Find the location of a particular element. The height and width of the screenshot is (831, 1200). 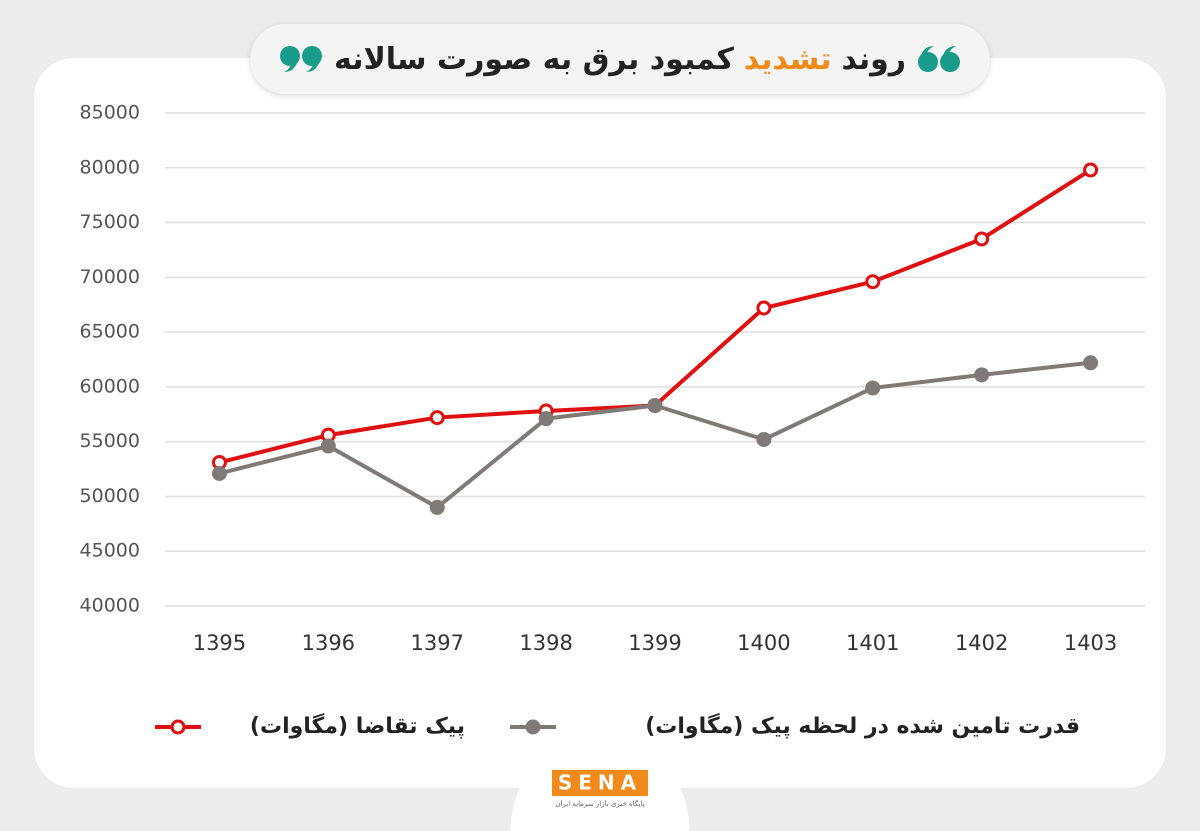

y-tick-label: 65000 is located at coordinates (110, 332).